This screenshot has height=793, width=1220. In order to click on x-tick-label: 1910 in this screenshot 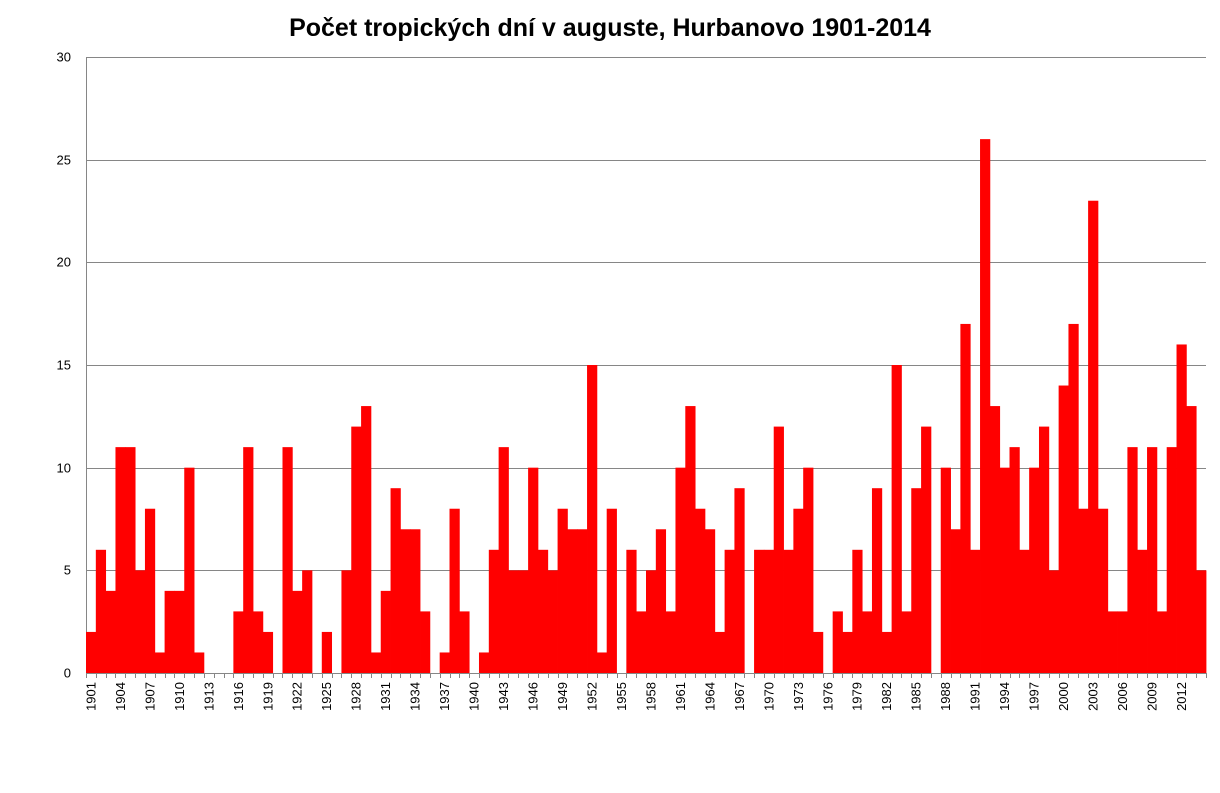, I will do `click(179, 696)`.